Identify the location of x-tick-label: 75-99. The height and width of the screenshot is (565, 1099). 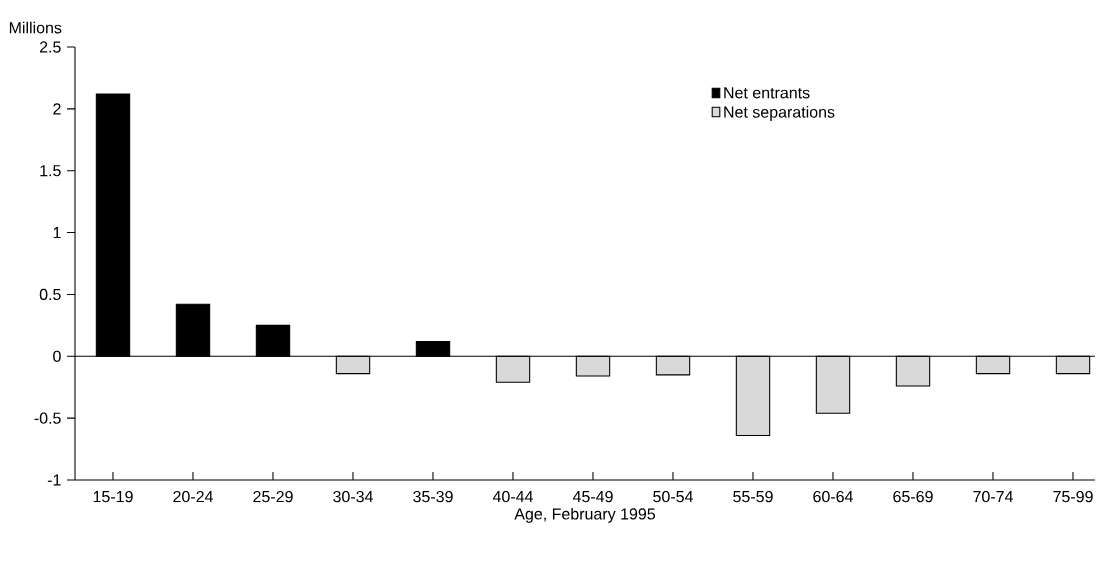
(1073, 496).